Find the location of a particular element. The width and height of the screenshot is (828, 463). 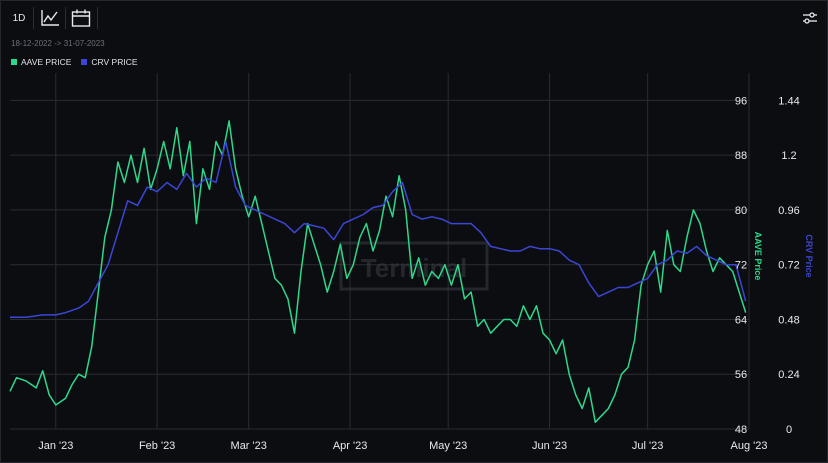

x-tick-label: May '23 is located at coordinates (448, 446).